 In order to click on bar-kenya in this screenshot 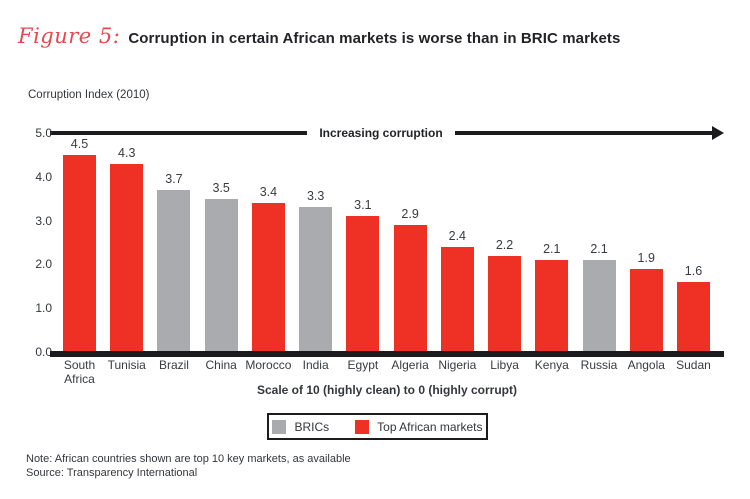, I will do `click(552, 306)`.